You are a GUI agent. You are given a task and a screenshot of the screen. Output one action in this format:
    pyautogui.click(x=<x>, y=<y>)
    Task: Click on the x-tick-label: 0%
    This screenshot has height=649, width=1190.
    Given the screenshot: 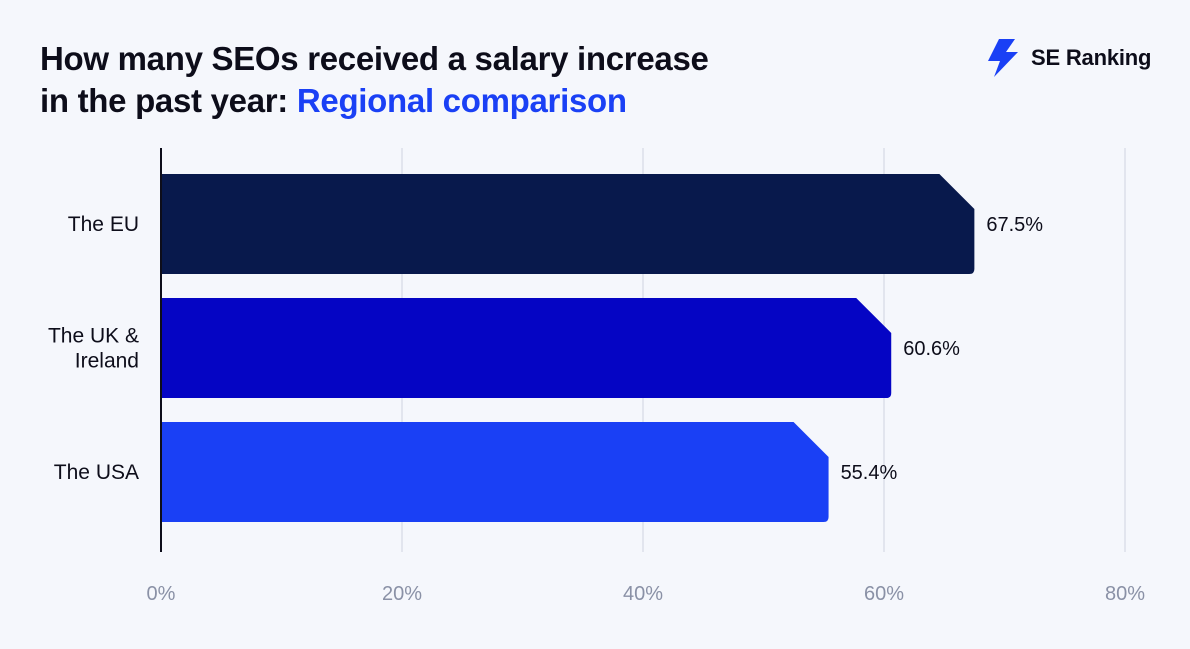 What is the action you would take?
    pyautogui.click(x=161, y=594)
    